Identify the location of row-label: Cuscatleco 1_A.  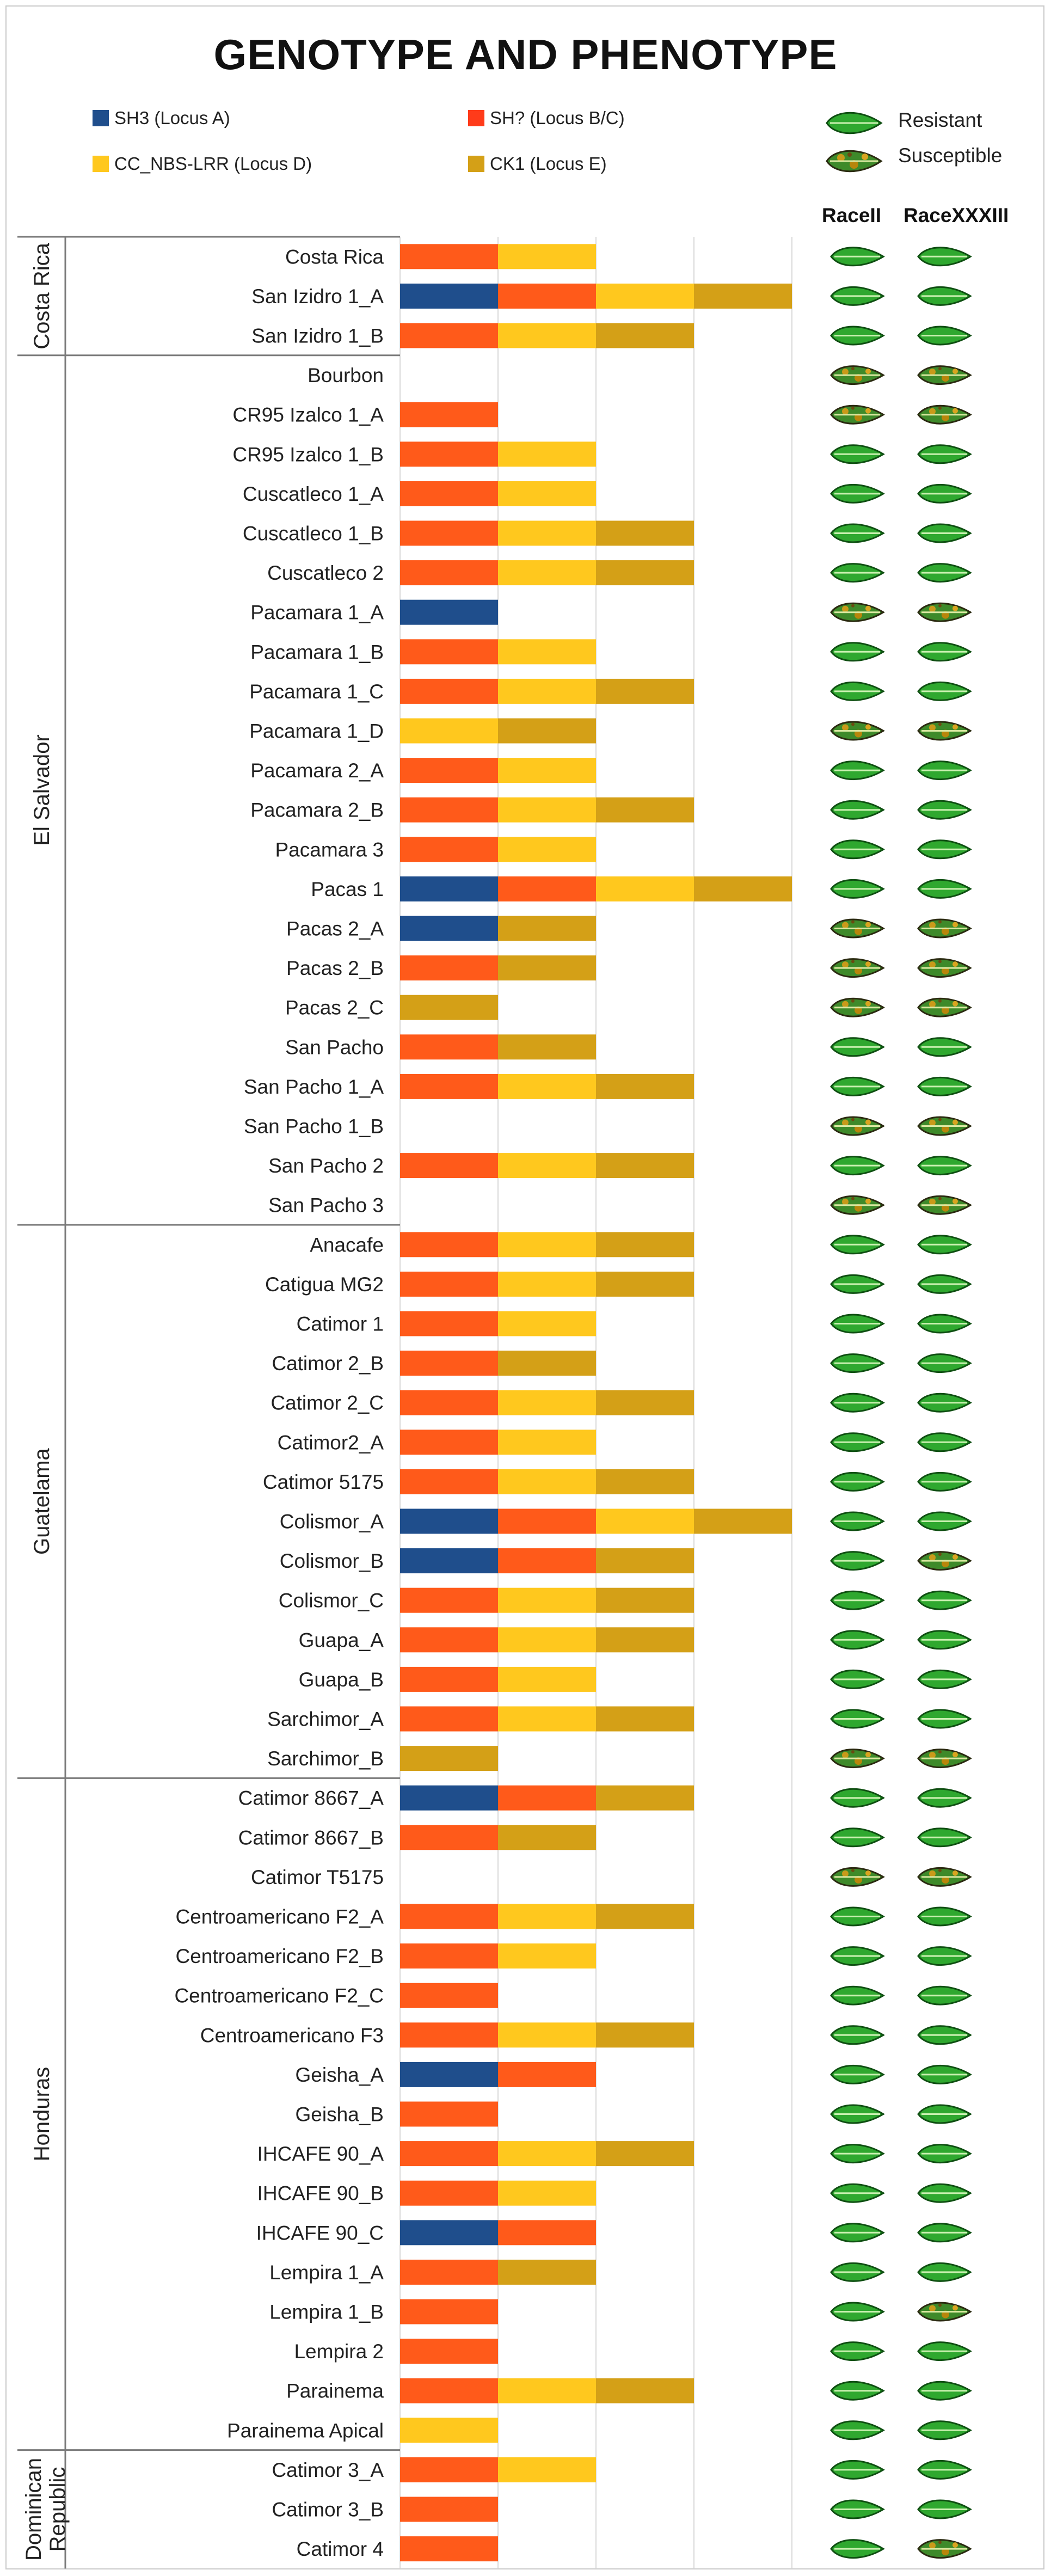
(313, 494).